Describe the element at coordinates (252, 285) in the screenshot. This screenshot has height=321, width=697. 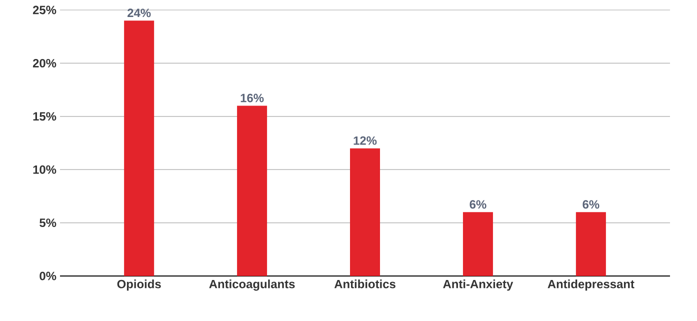
I see `x-tick-label: Anticoagulants` at that location.